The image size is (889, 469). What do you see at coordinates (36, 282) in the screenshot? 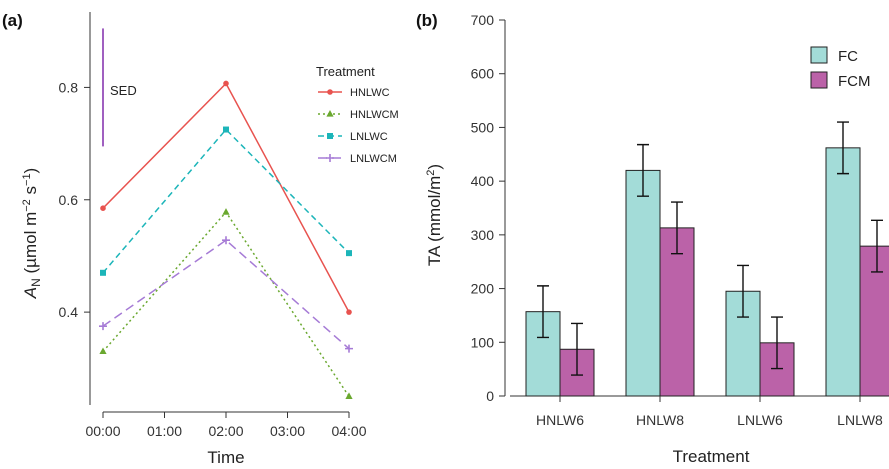
I see `panel-a-ylabel-sub: N` at bounding box center [36, 282].